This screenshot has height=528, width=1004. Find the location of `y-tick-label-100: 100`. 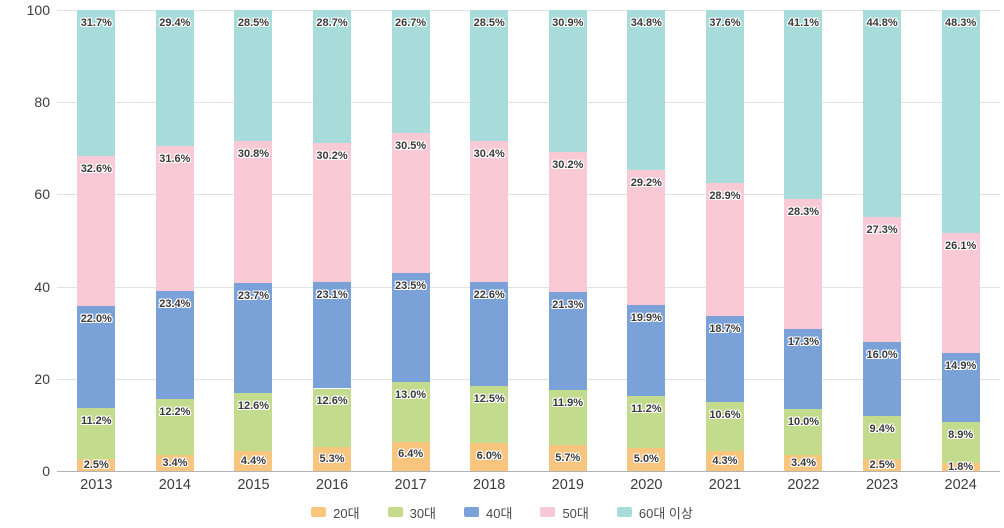

y-tick-label-100: 100 is located at coordinates (38, 10).